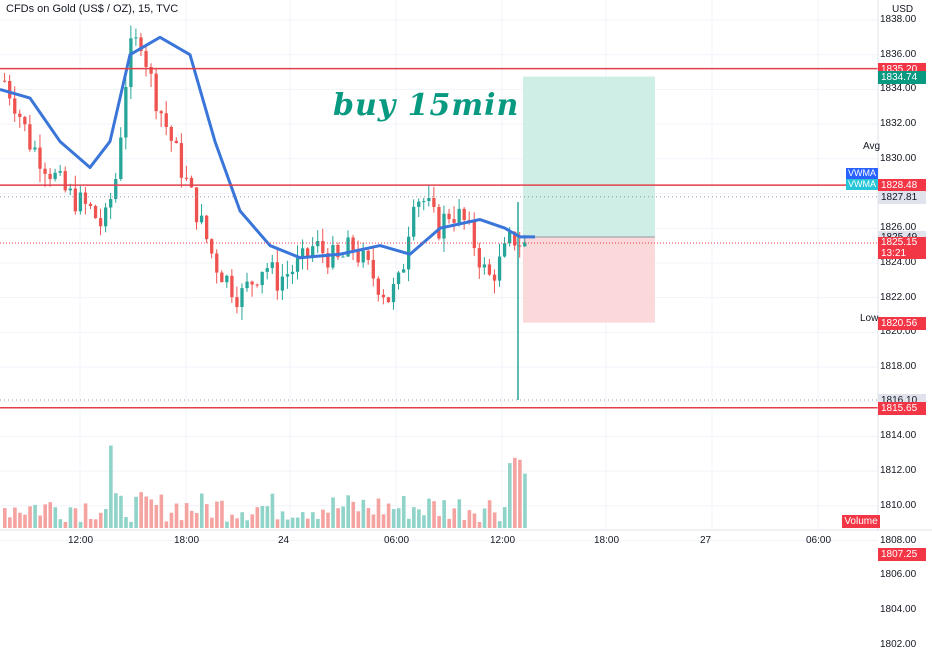 Image resolution: width=932 pixels, height=650 pixels. I want to click on profit-zone, so click(589, 157).